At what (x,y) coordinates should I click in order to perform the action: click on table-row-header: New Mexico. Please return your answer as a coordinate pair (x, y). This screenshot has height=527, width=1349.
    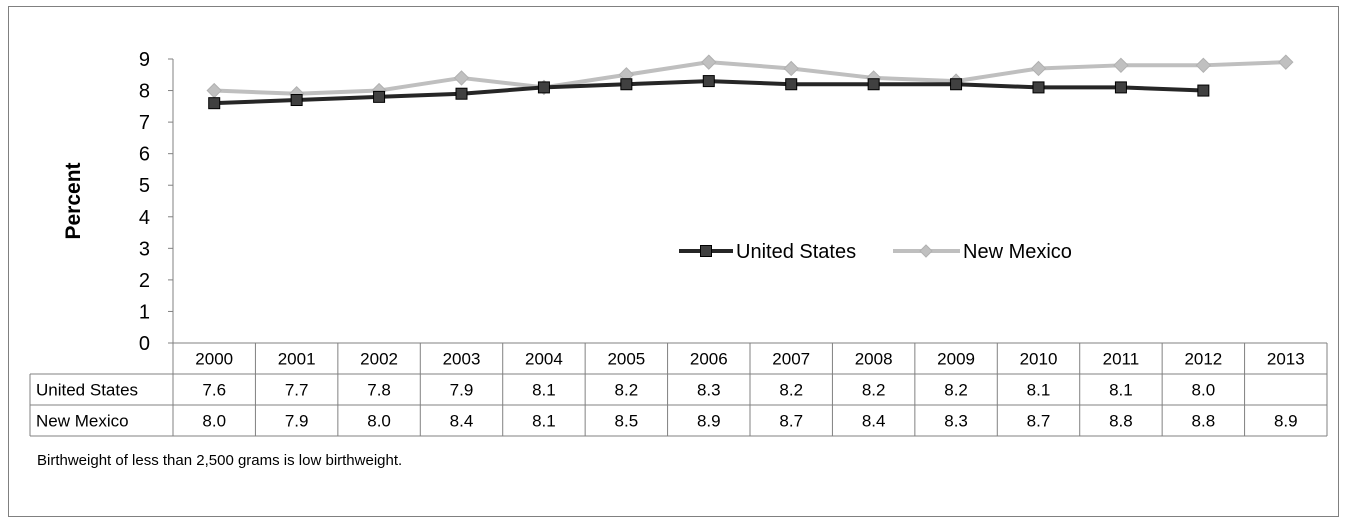
    Looking at the image, I should click on (82, 421).